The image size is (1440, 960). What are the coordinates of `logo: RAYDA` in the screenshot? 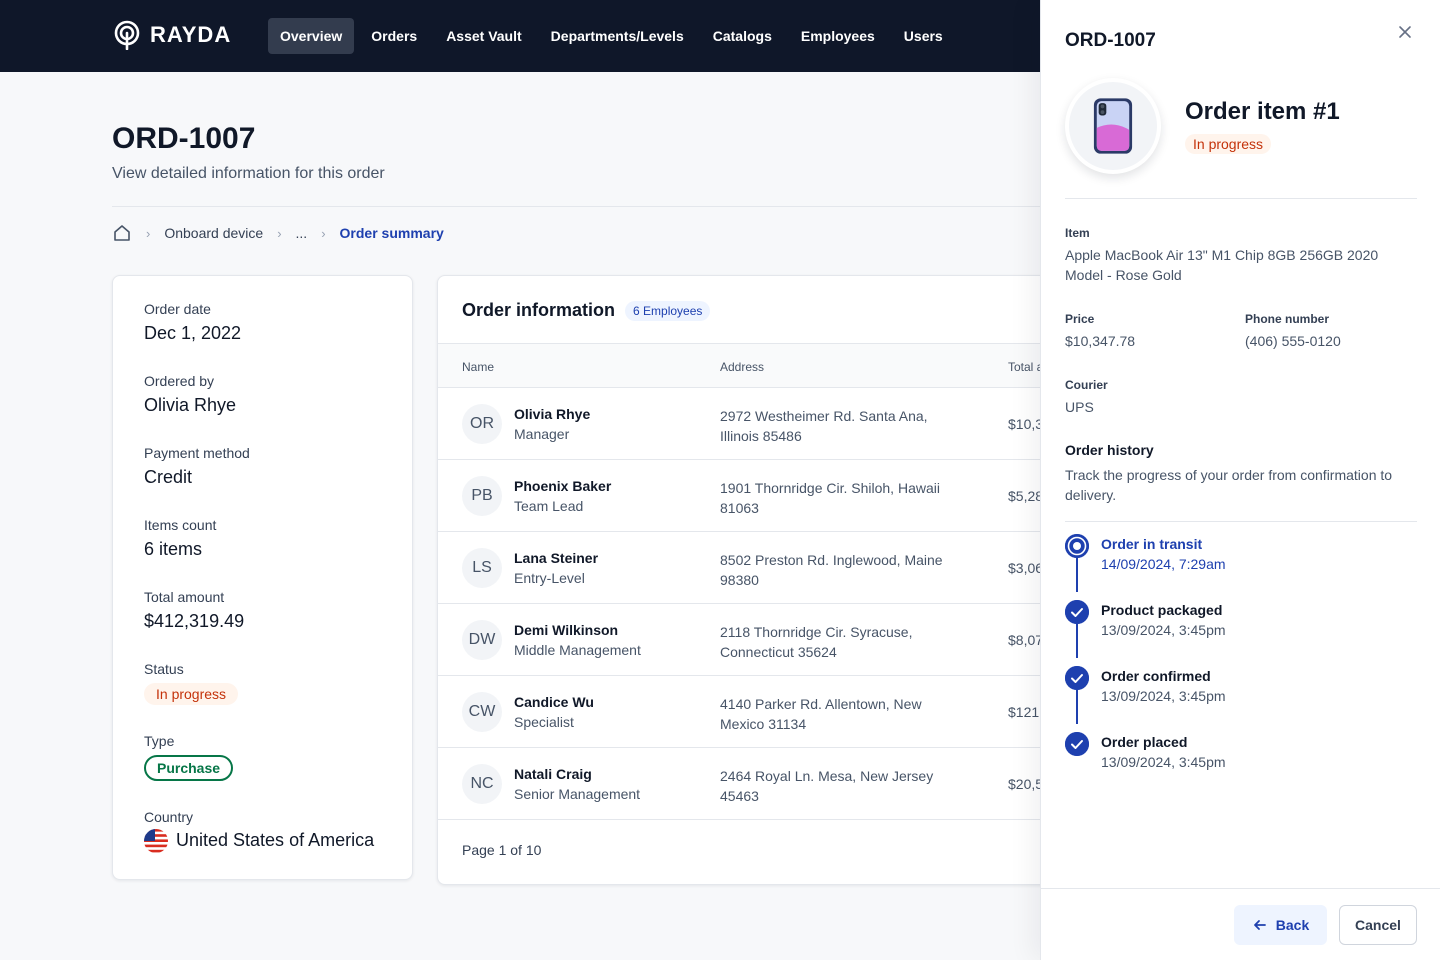 It's located at (171, 35).